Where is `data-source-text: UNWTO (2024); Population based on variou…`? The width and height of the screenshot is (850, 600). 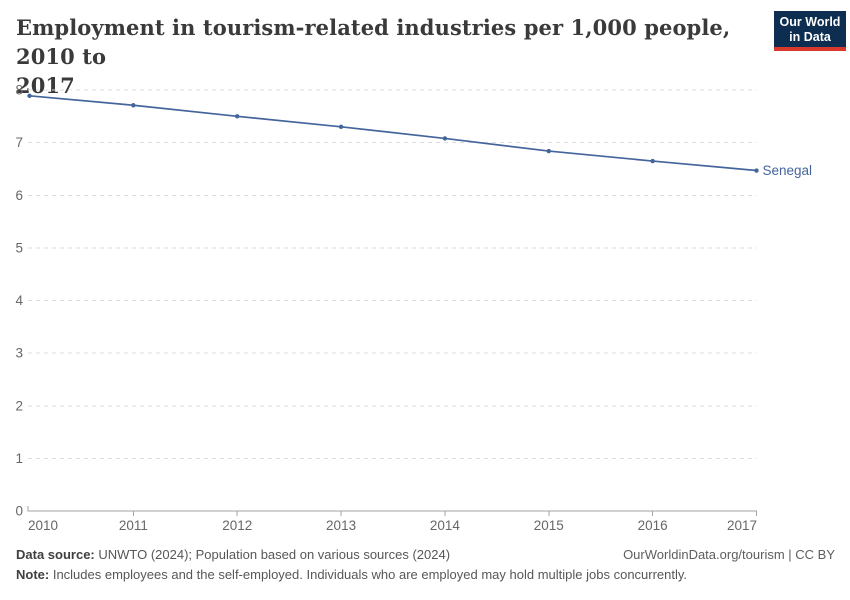
data-source-text: UNWTO (2024); Population based on variou… is located at coordinates (272, 554).